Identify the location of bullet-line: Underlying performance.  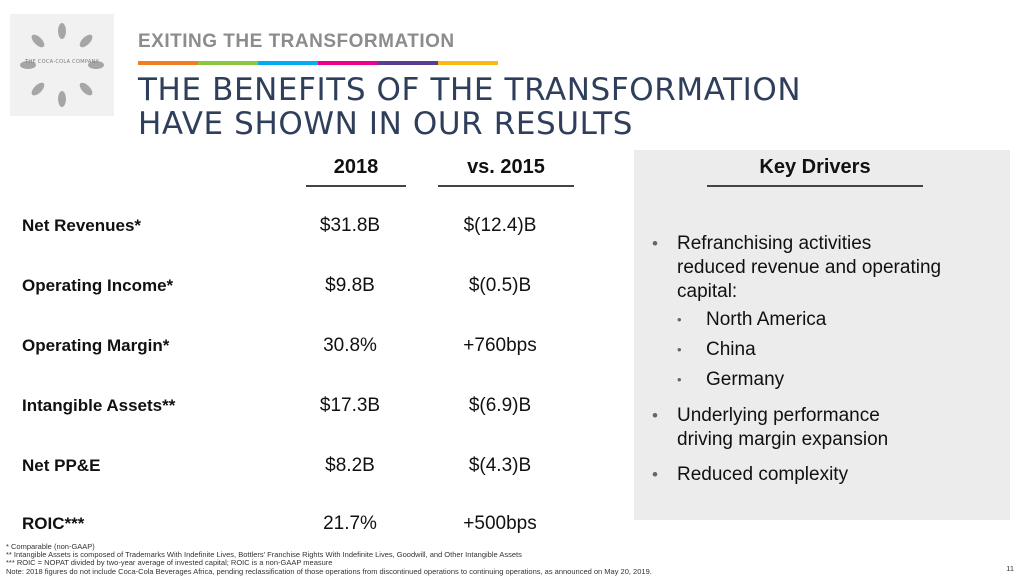
(778, 415).